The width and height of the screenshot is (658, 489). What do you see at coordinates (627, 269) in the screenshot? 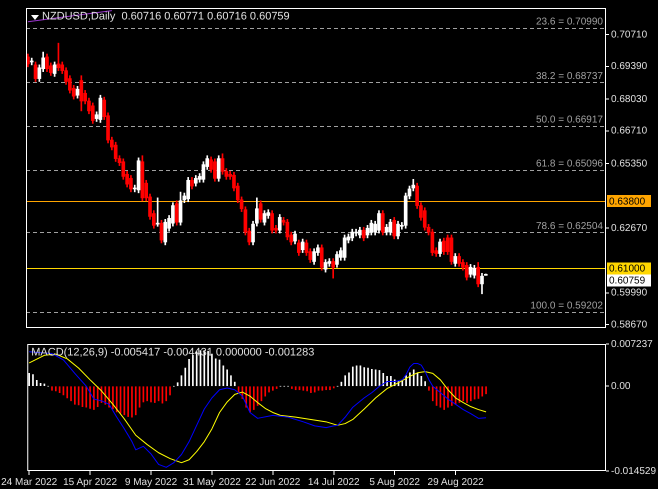
I see `ref-line-label: 0.61000` at bounding box center [627, 269].